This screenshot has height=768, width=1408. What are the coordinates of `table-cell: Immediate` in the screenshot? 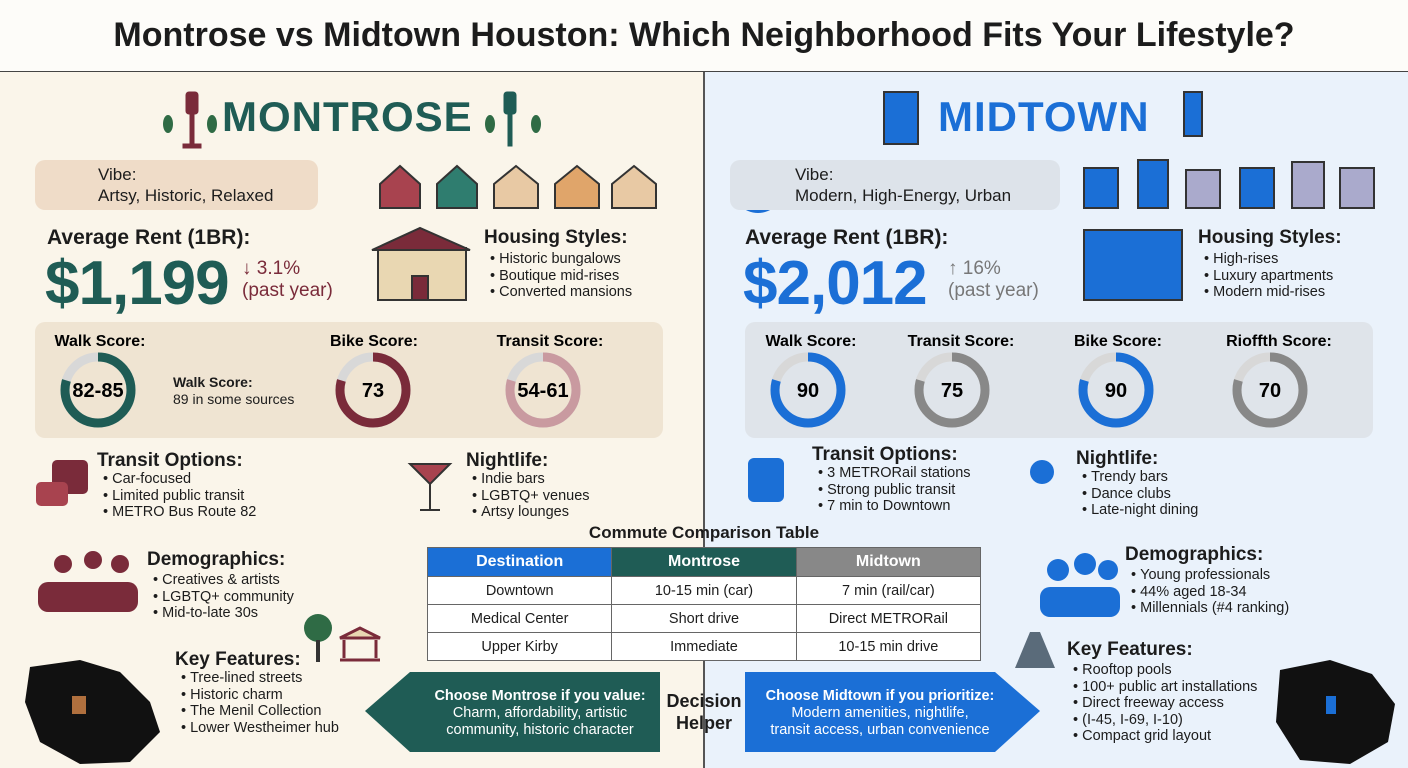 It's located at (704, 646).